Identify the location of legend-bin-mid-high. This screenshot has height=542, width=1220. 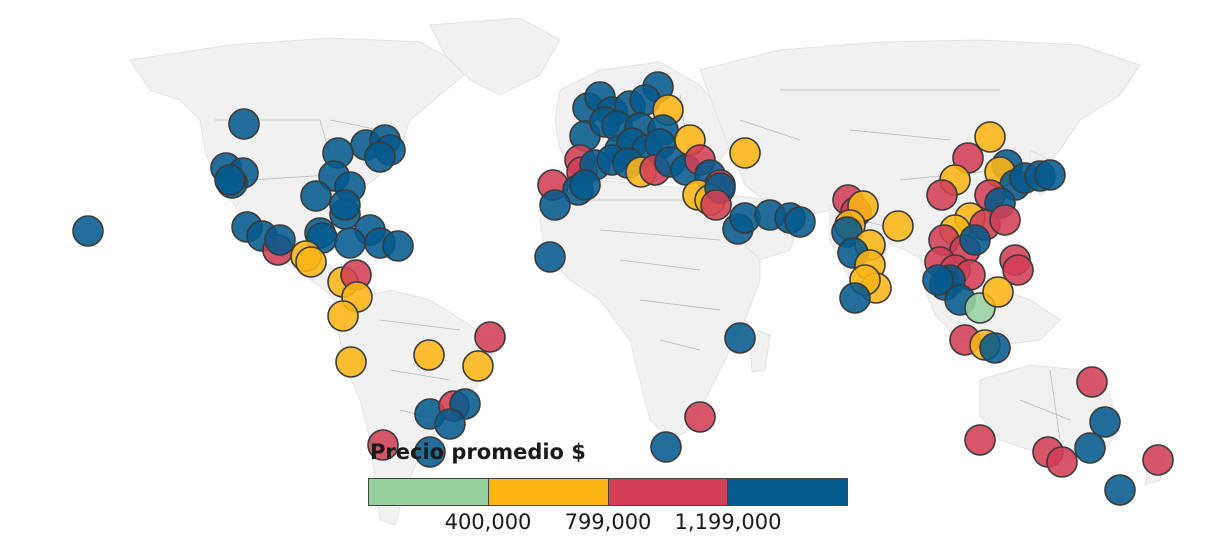
(668, 492).